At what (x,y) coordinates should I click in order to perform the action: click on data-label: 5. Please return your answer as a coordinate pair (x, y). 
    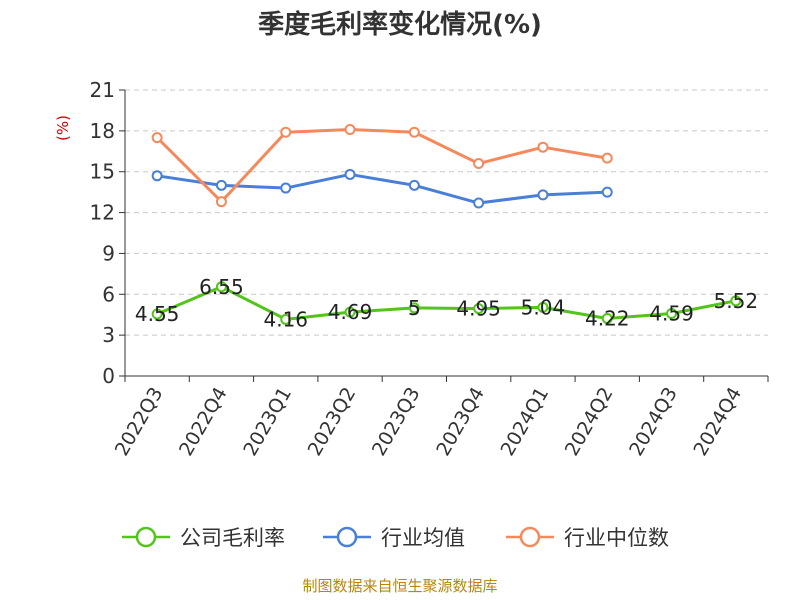
    Looking at the image, I should click on (414, 308).